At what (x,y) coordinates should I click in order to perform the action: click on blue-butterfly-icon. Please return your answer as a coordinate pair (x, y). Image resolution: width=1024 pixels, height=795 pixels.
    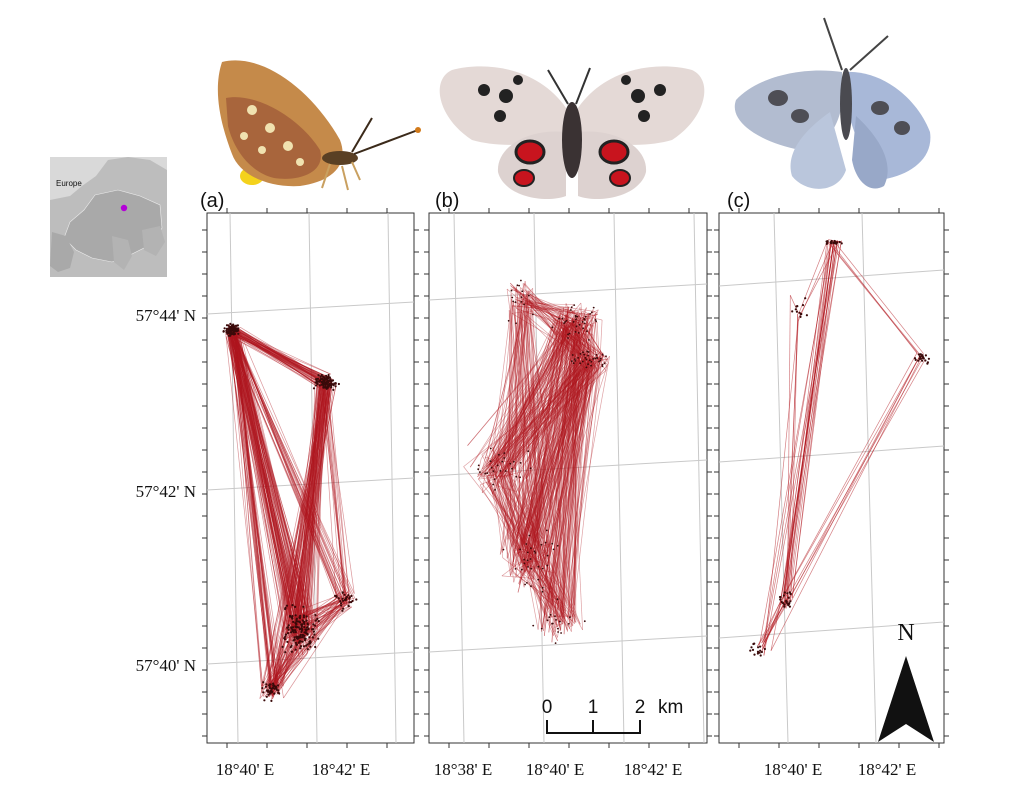
    Looking at the image, I should click on (832, 103).